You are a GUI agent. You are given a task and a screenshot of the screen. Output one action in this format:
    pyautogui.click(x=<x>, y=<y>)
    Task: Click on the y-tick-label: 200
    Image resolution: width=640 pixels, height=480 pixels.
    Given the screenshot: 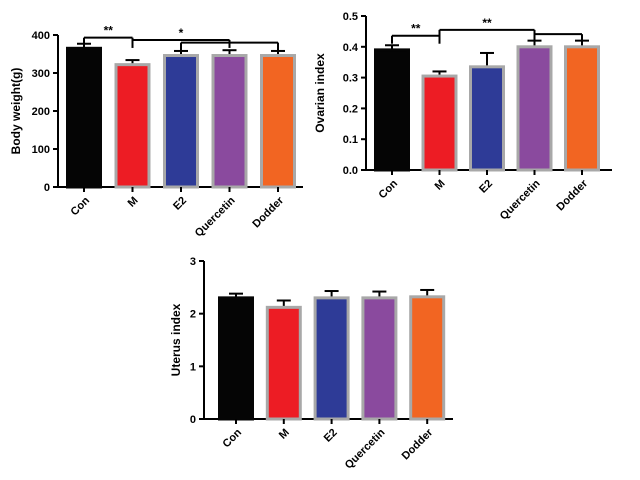 What is the action you would take?
    pyautogui.click(x=41, y=112)
    